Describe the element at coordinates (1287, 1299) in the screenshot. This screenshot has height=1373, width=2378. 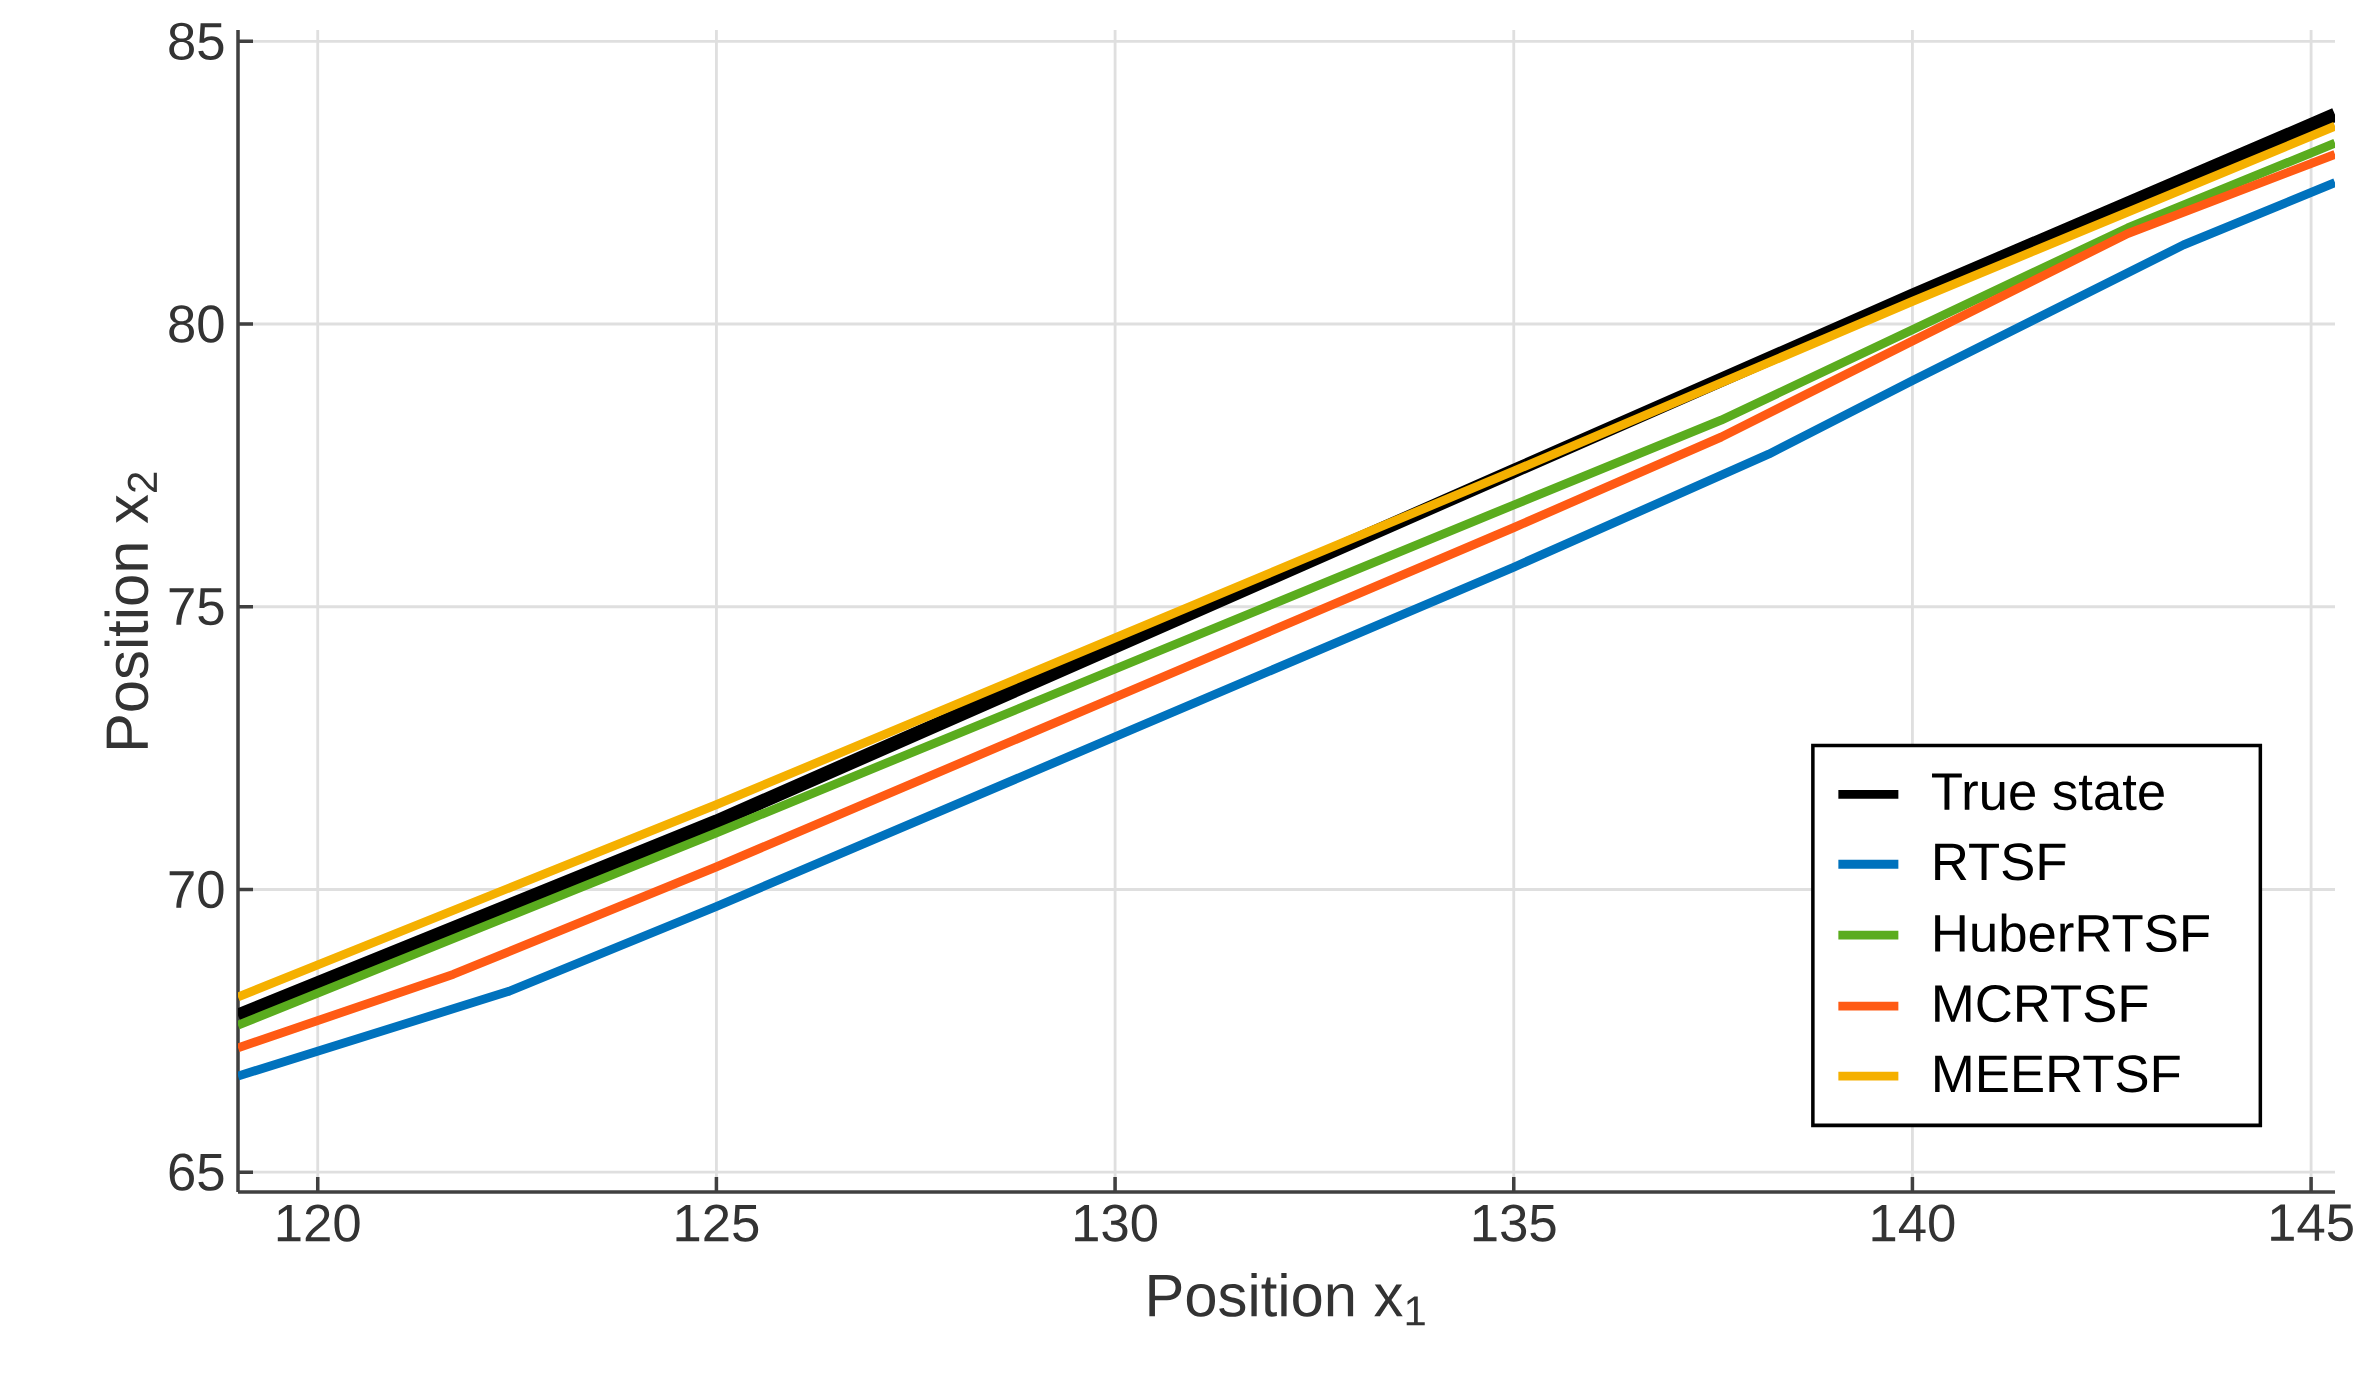
I see `x-axis-title: Position x$_{1}$` at that location.